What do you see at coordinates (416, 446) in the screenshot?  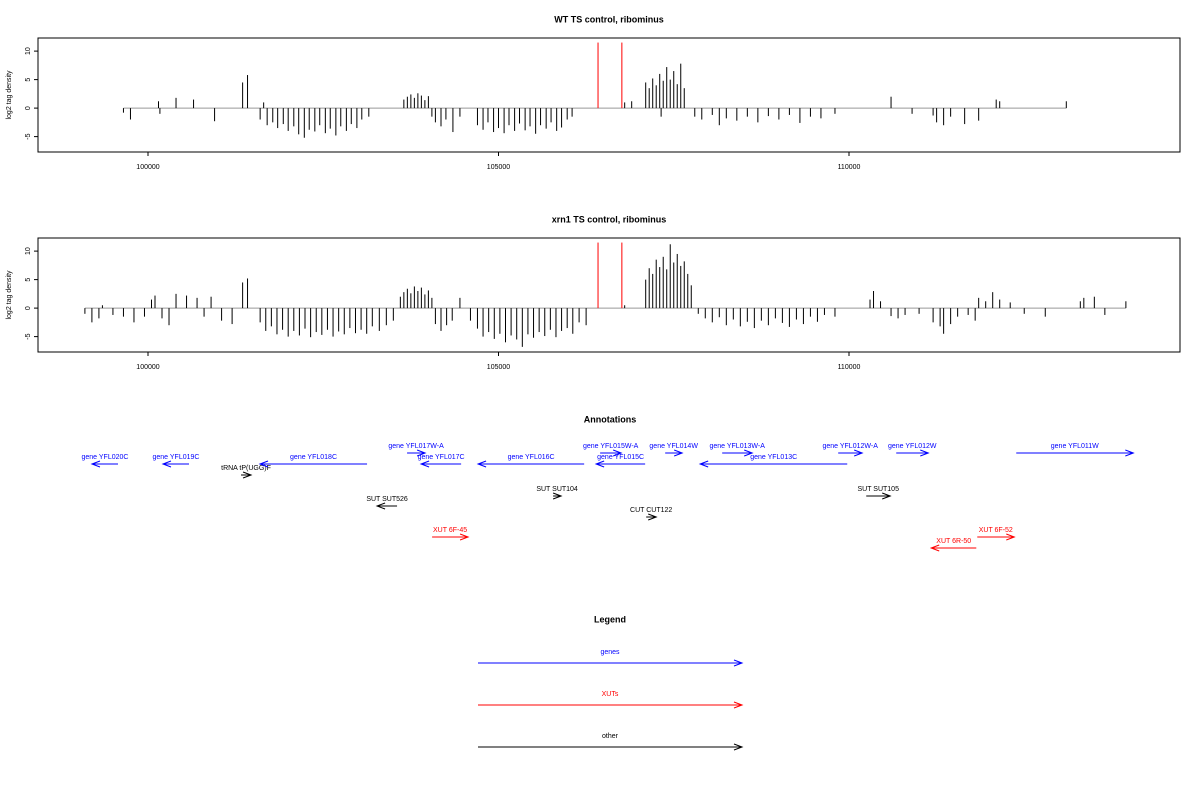 I see `feature-label: gene YFL017W-A` at bounding box center [416, 446].